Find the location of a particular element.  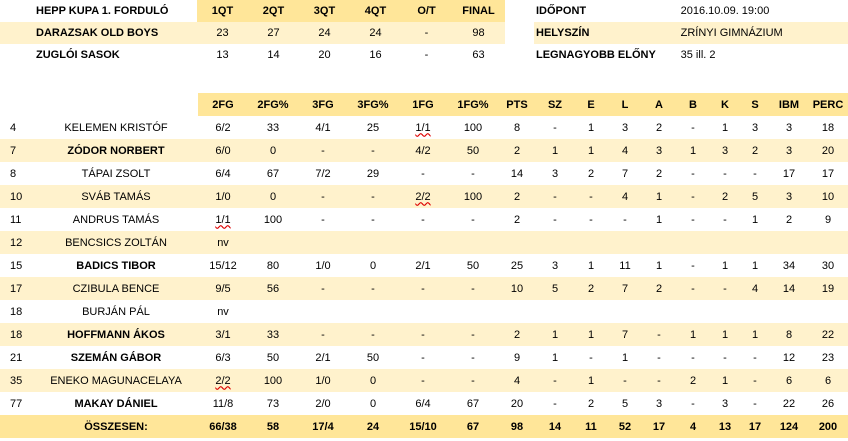

stat-cell: 9/5 is located at coordinates (223, 288).